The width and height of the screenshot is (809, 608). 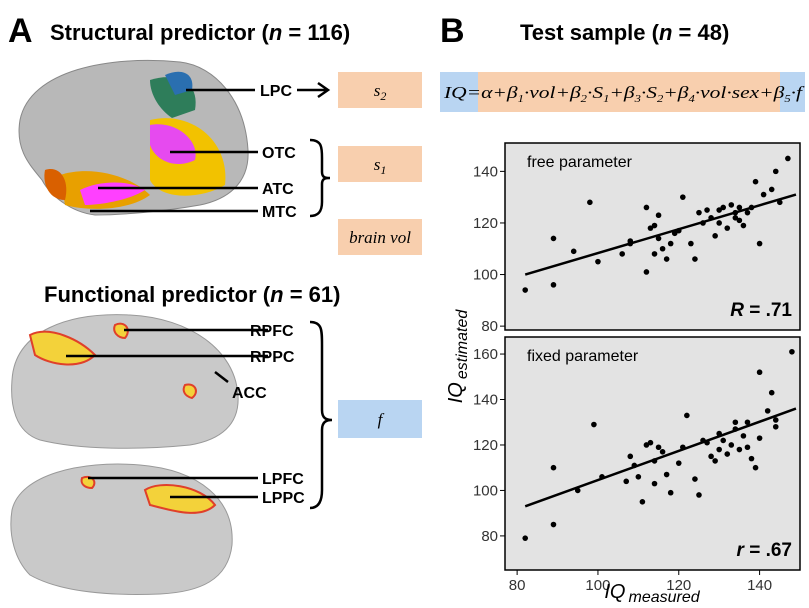 I want to click on annotation: fixed parameter, so click(x=583, y=356).